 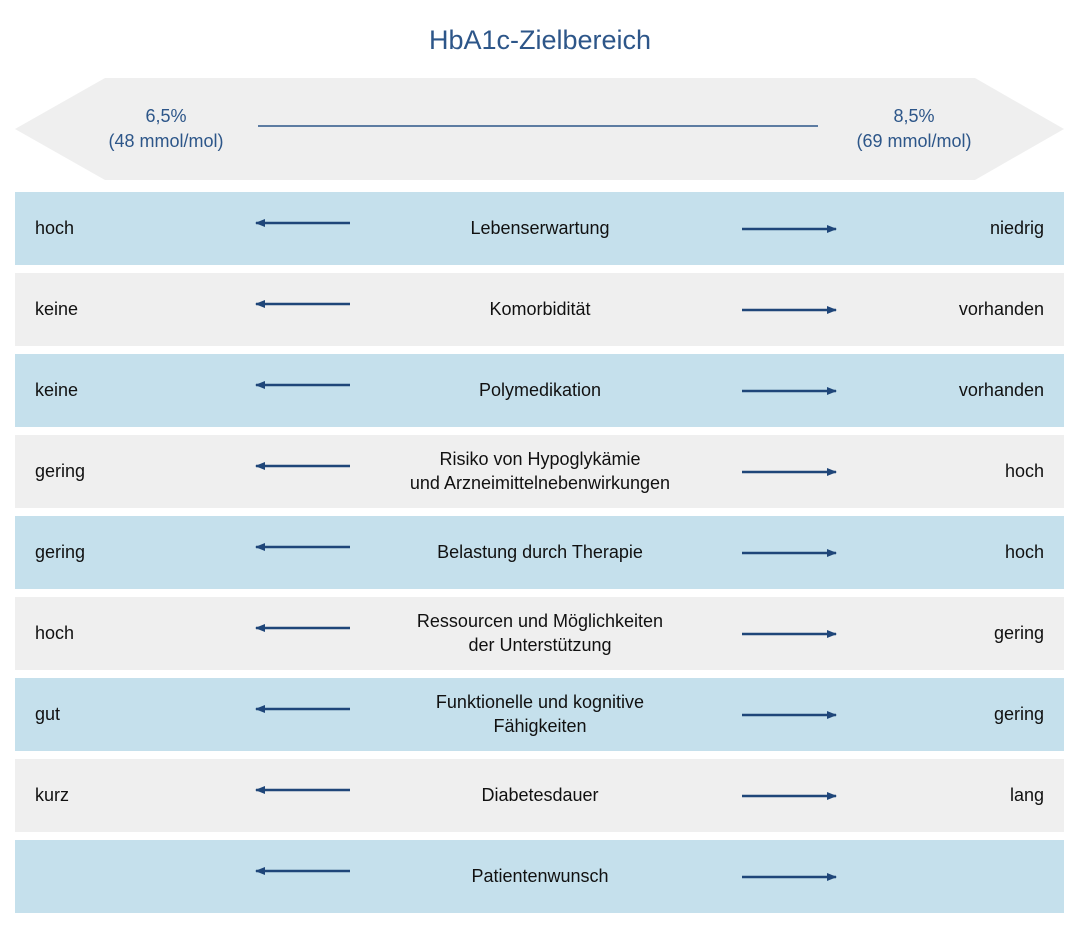 I want to click on row-label: Diabetesdauer, so click(x=539, y=795).